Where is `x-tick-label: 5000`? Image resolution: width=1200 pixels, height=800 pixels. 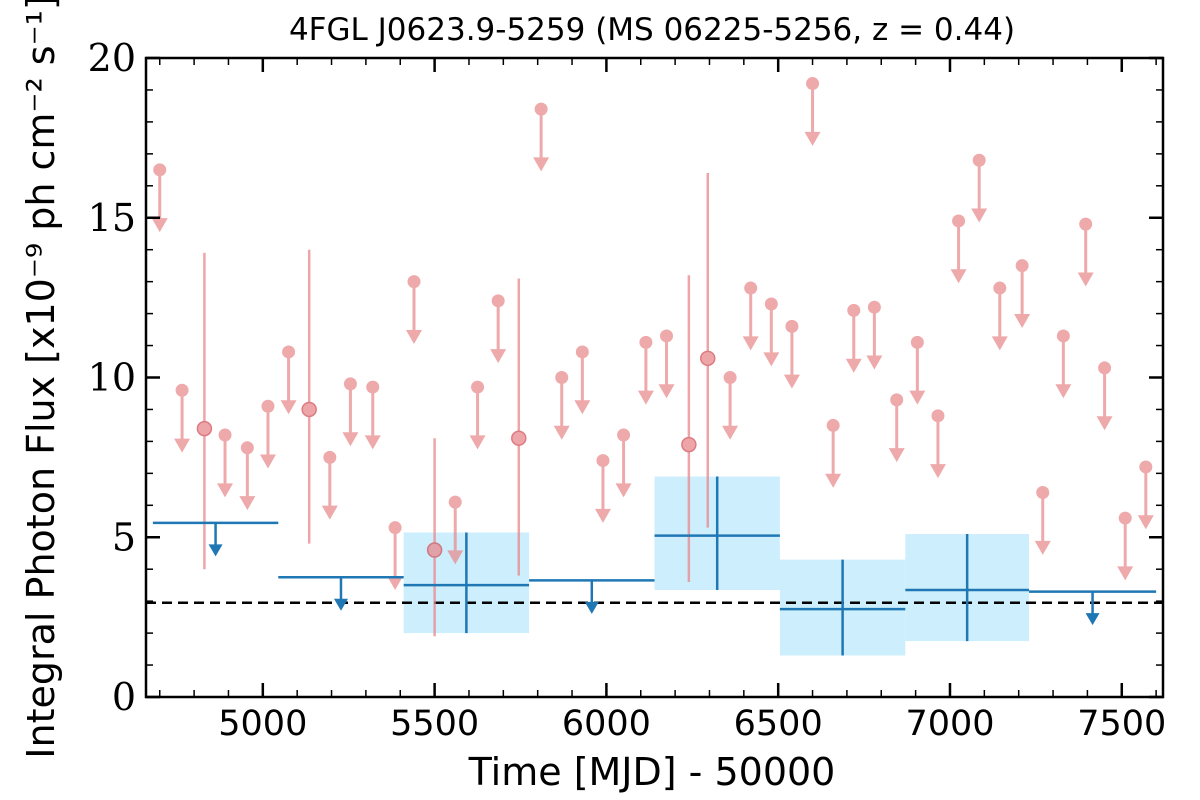
x-tick-label: 5000 is located at coordinates (262, 724).